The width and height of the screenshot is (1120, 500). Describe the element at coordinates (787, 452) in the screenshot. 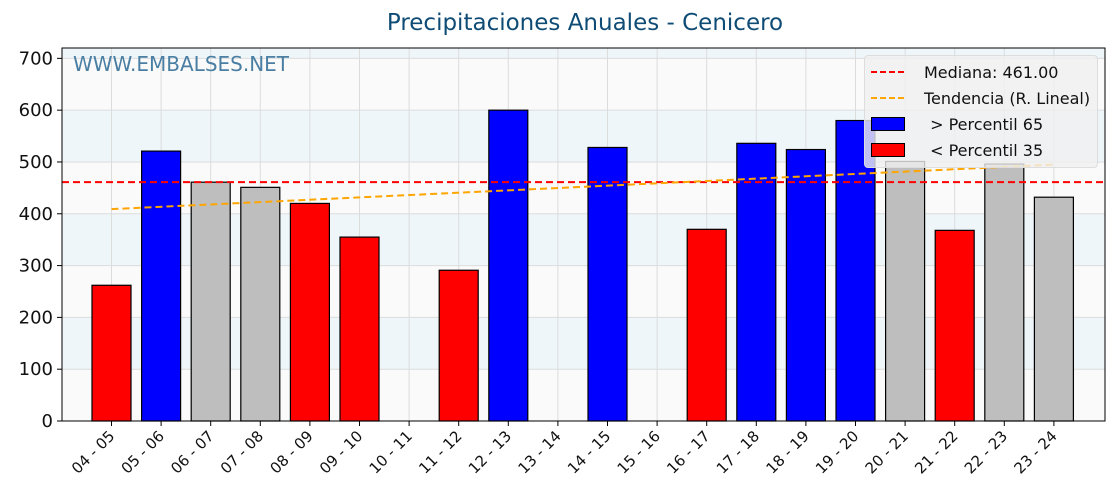

I see `svg-text: 18 - 19` at that location.